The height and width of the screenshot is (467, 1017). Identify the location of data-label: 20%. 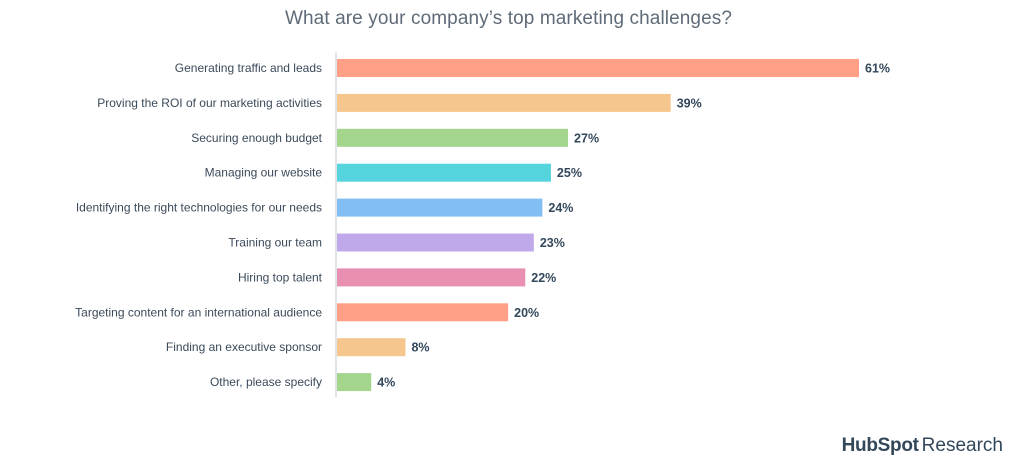
(526, 313).